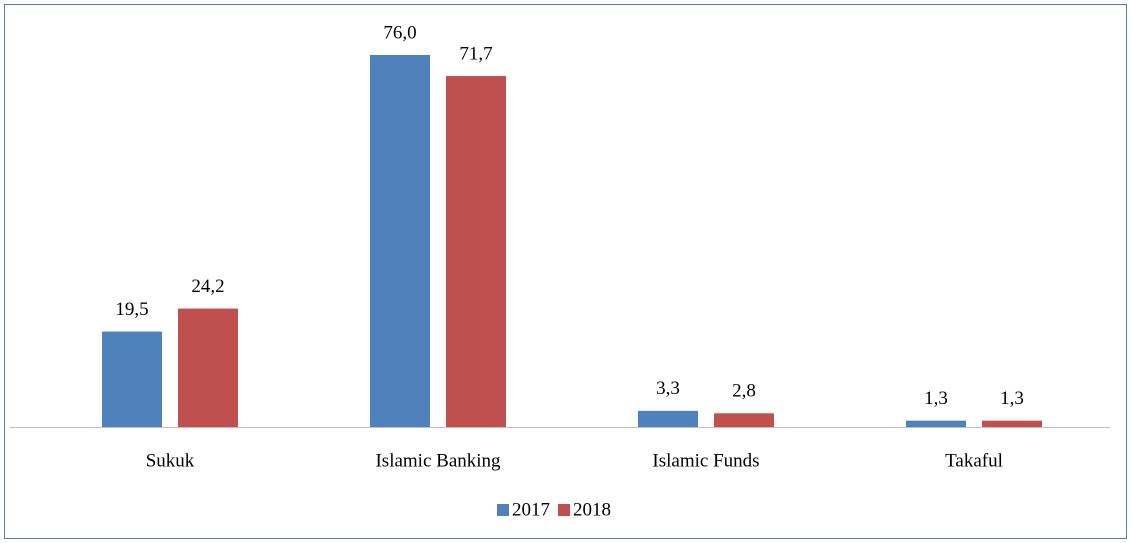 This screenshot has width=1131, height=543. I want to click on legend-label: 2017, so click(531, 509).